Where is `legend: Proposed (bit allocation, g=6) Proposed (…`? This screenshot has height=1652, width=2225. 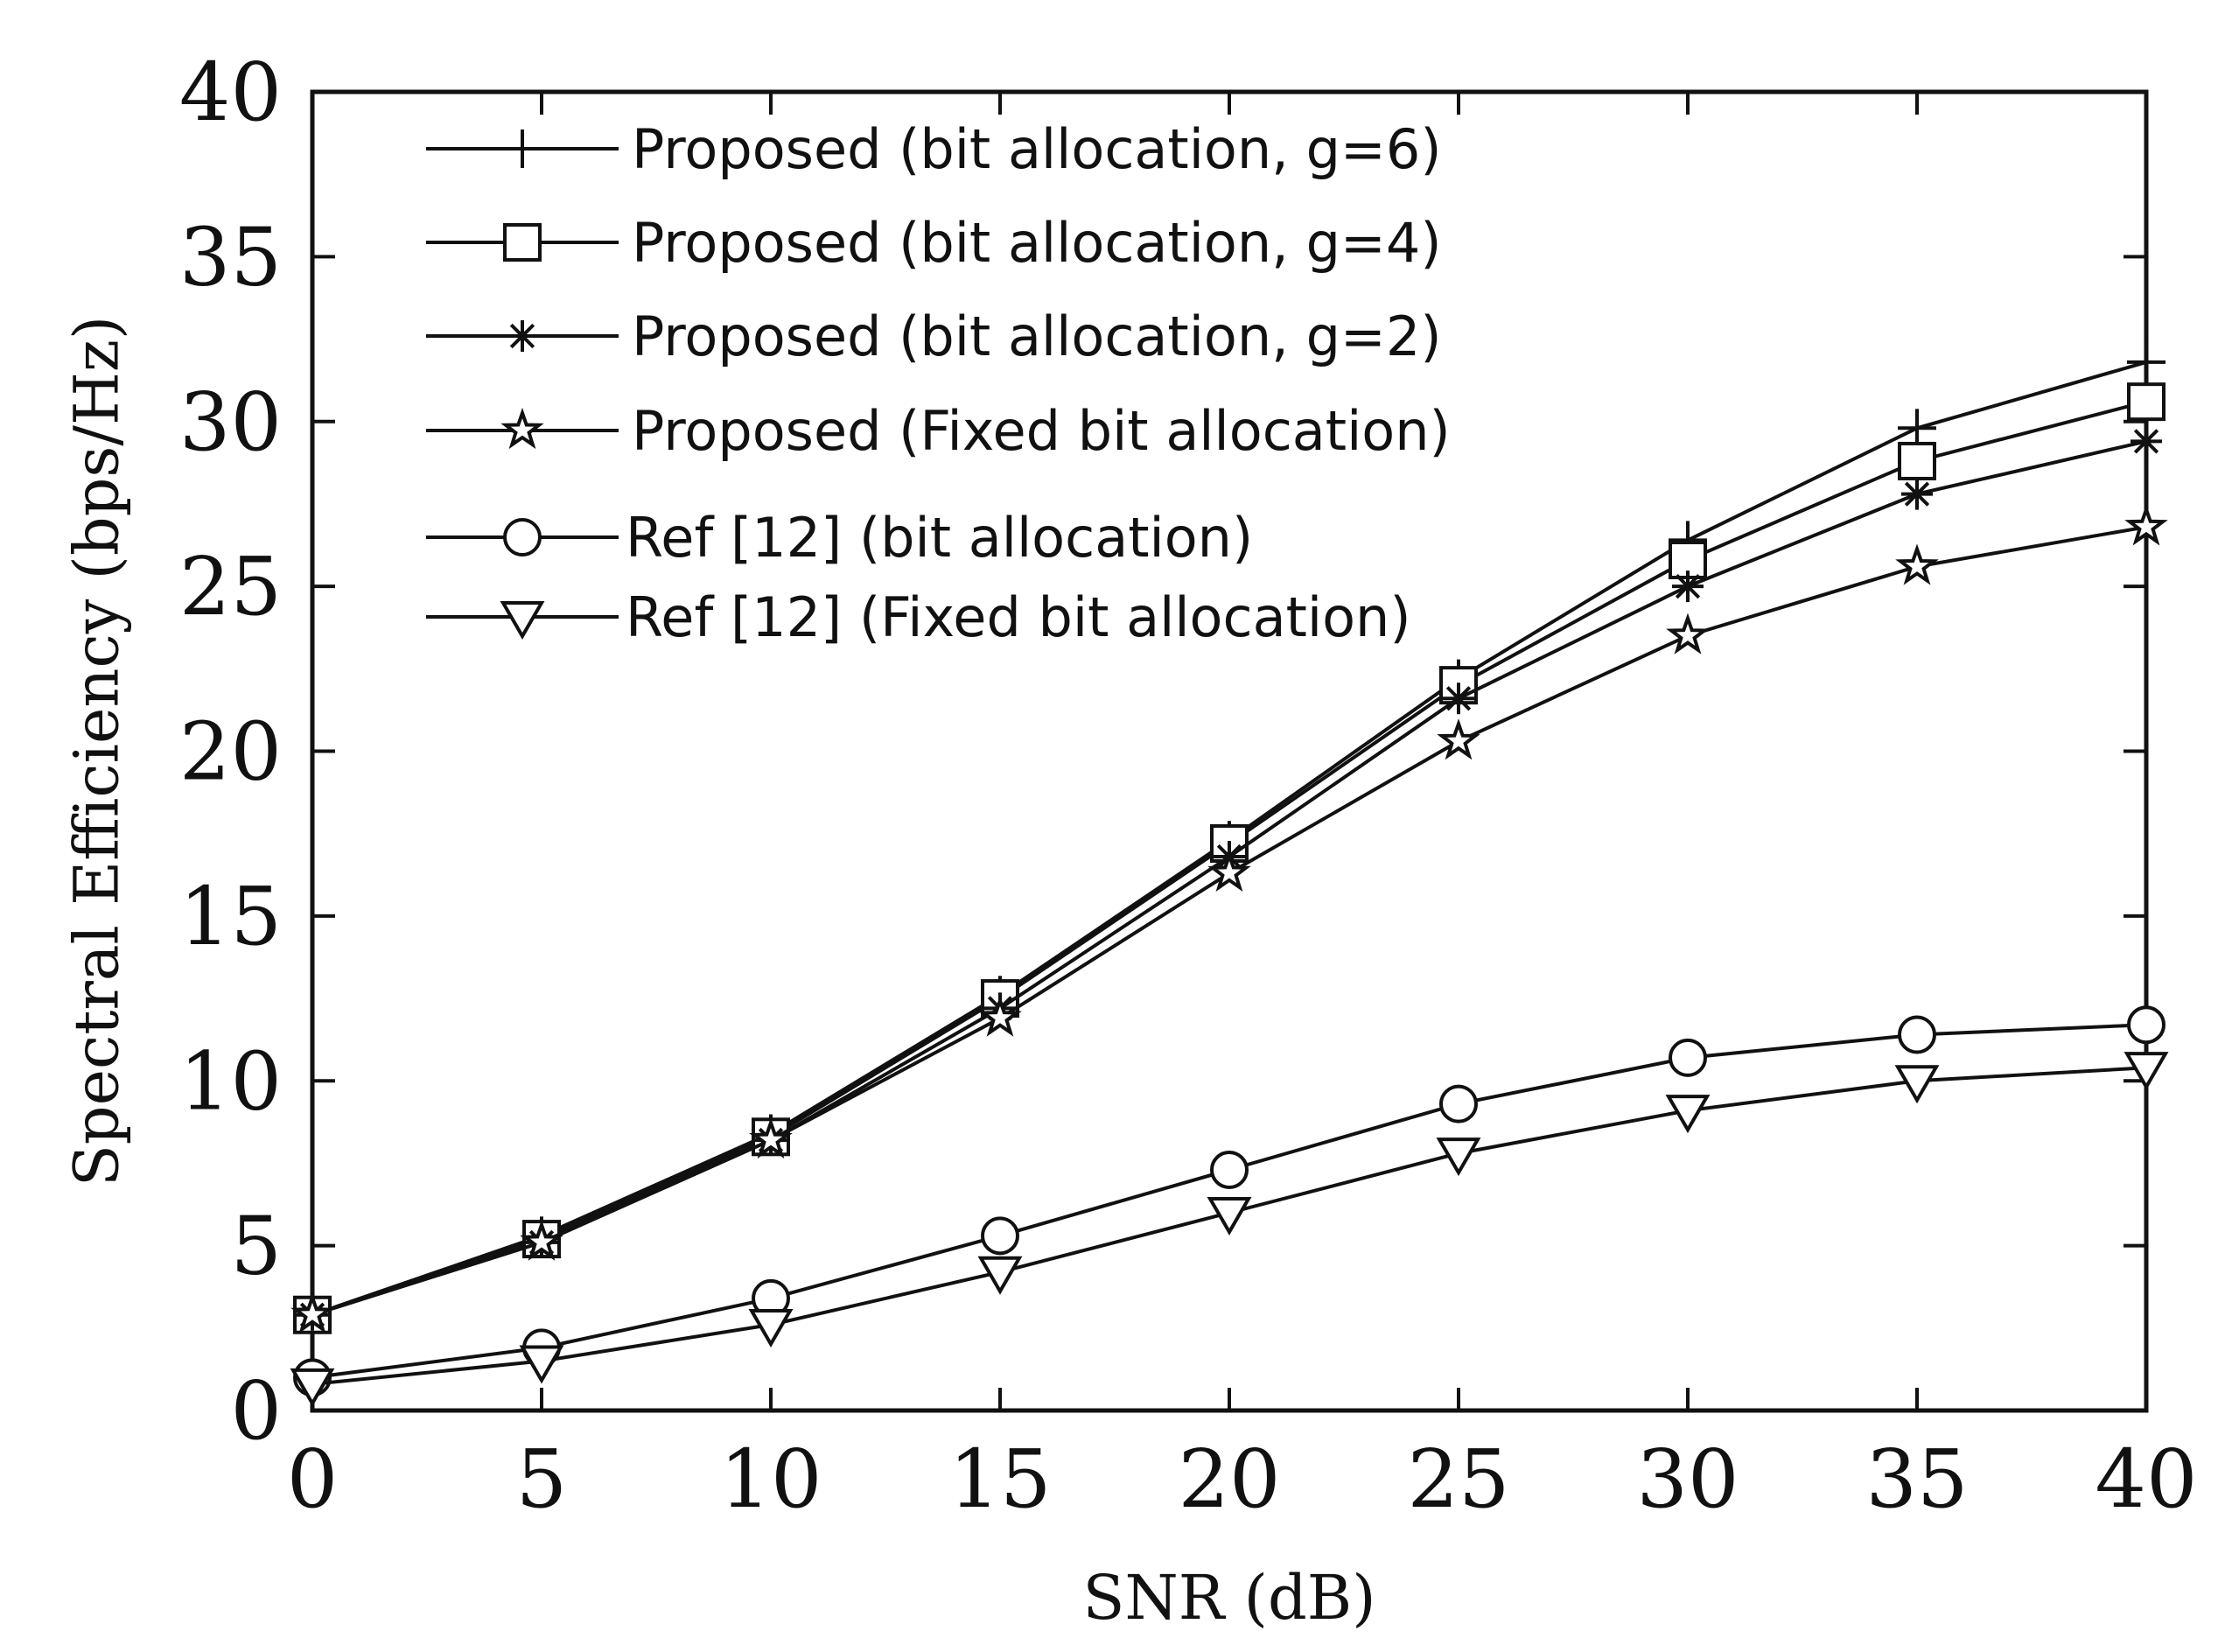
legend: Proposed (bit allocation, g=6) Proposed (… is located at coordinates (938, 383).